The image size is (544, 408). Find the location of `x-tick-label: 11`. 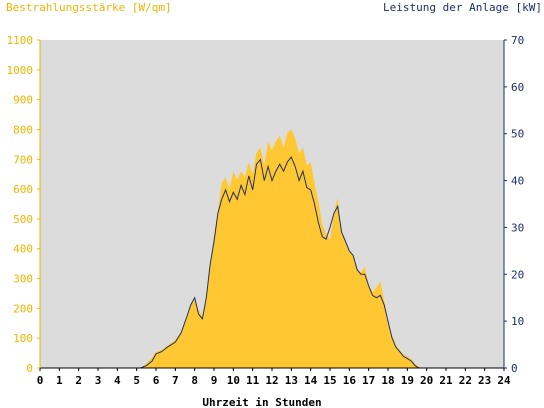

x-tick-label: 11 is located at coordinates (253, 380).